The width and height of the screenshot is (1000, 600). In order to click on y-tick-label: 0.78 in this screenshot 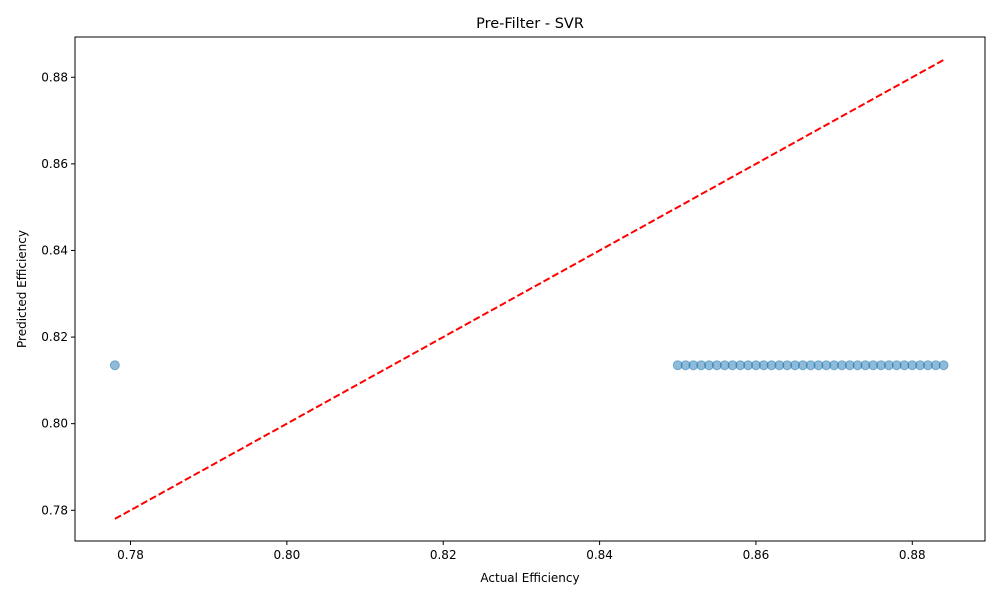, I will do `click(54, 510)`.